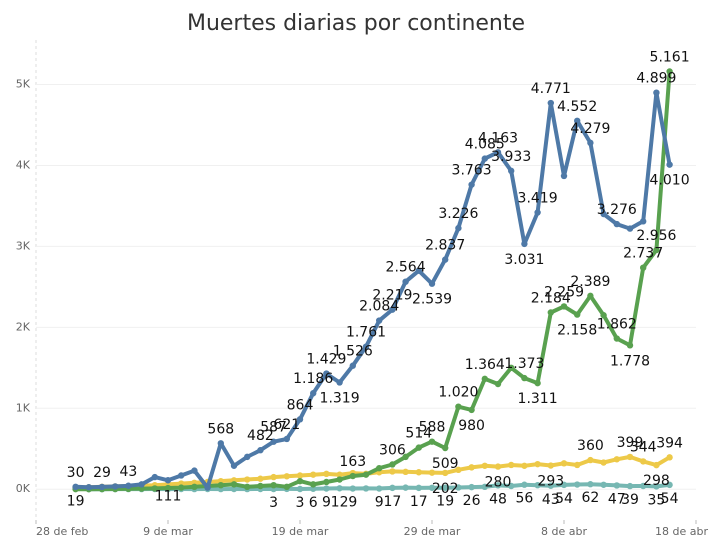  What do you see at coordinates (472, 171) in the screenshot?
I see `data-label: 3.763` at bounding box center [472, 171].